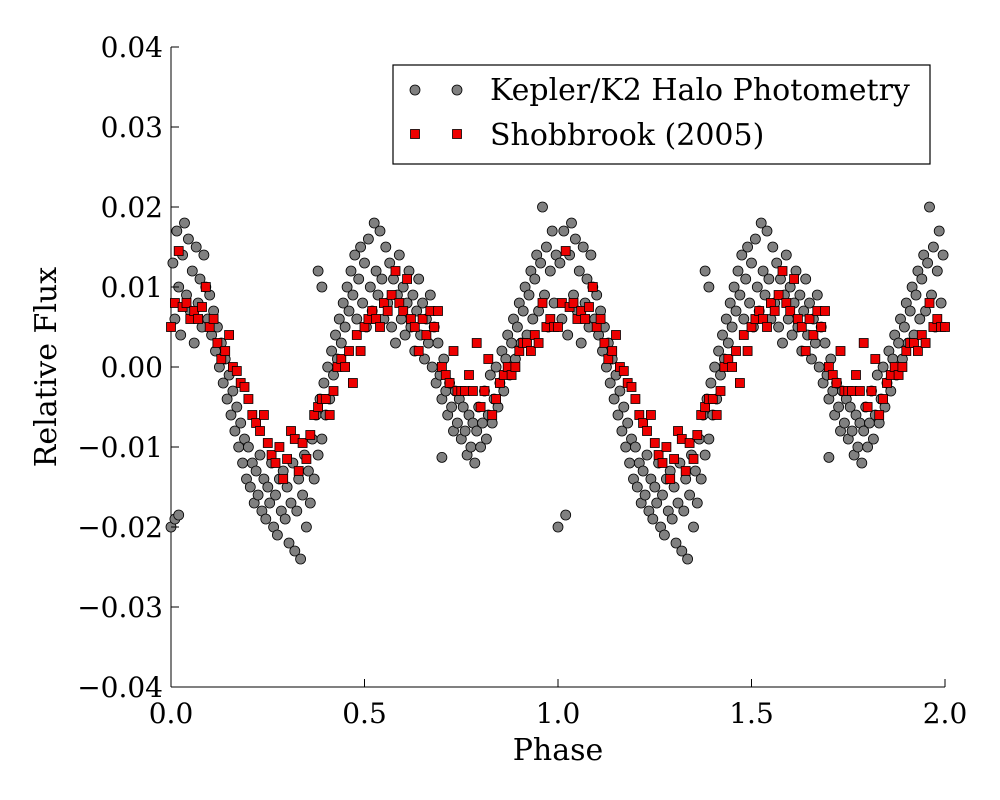  Describe the element at coordinates (364, 713) in the screenshot. I see `x-tick-label: 0.5` at that location.